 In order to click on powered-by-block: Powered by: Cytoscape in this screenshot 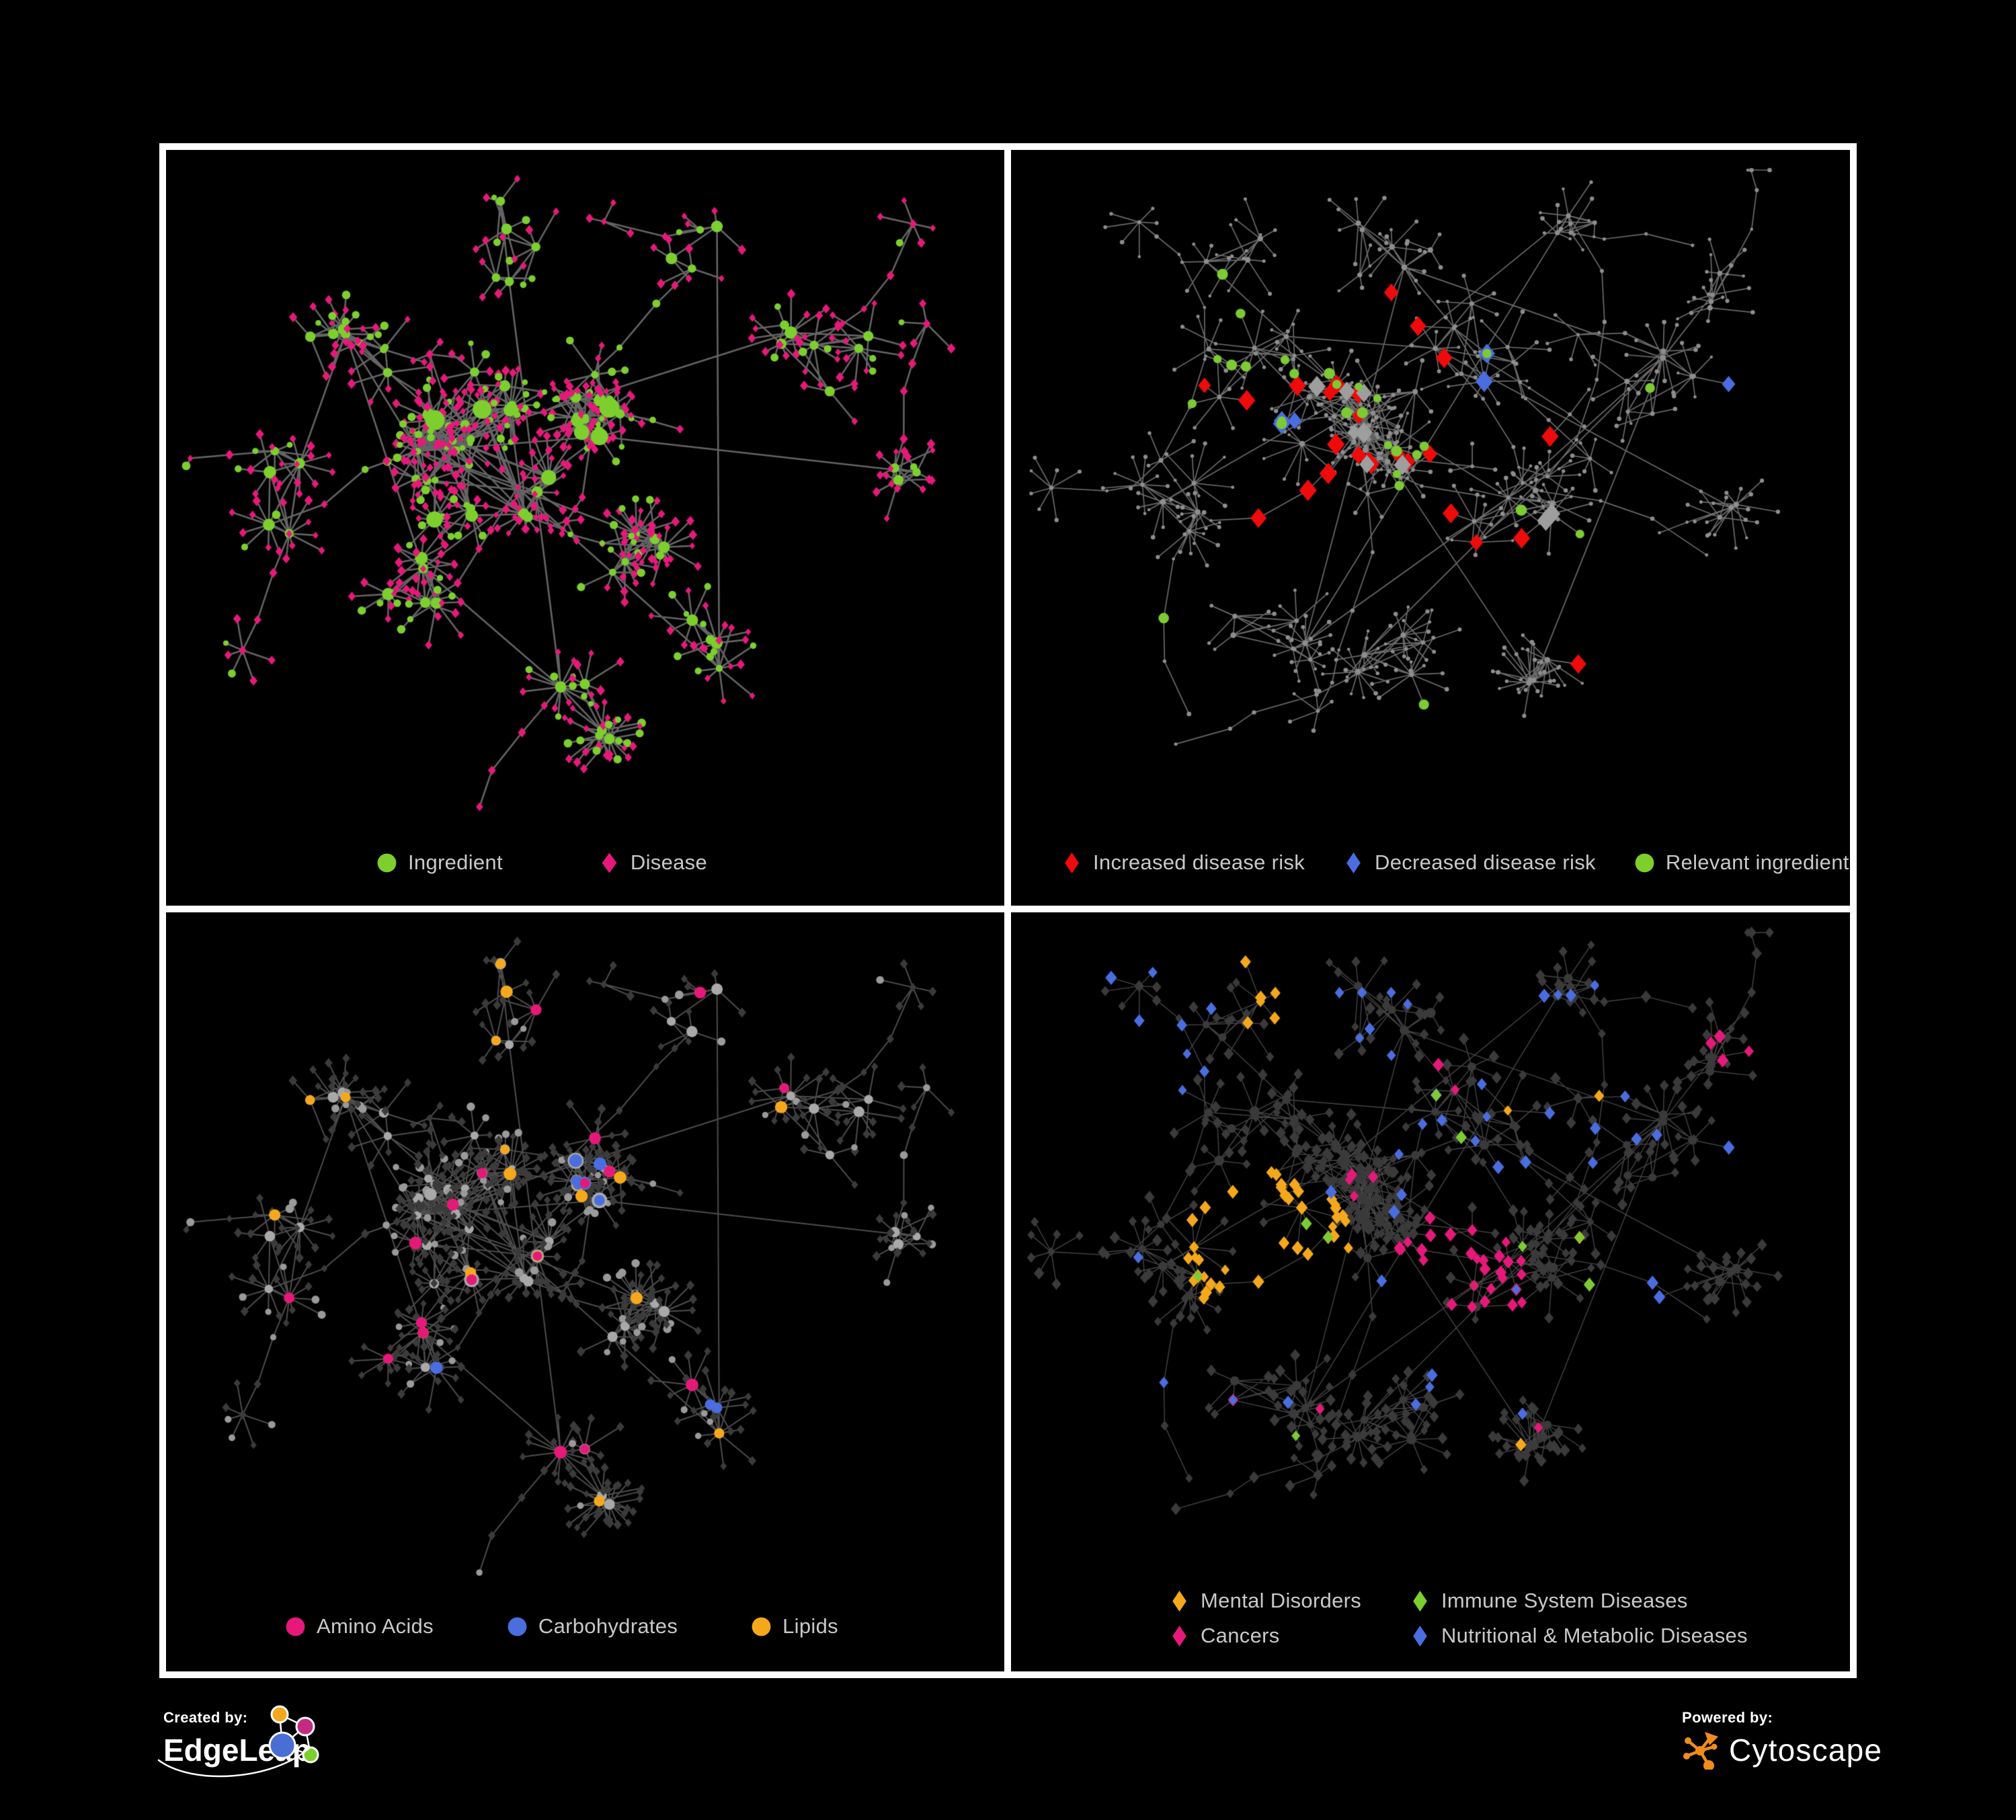, I will do `click(1782, 1739)`.